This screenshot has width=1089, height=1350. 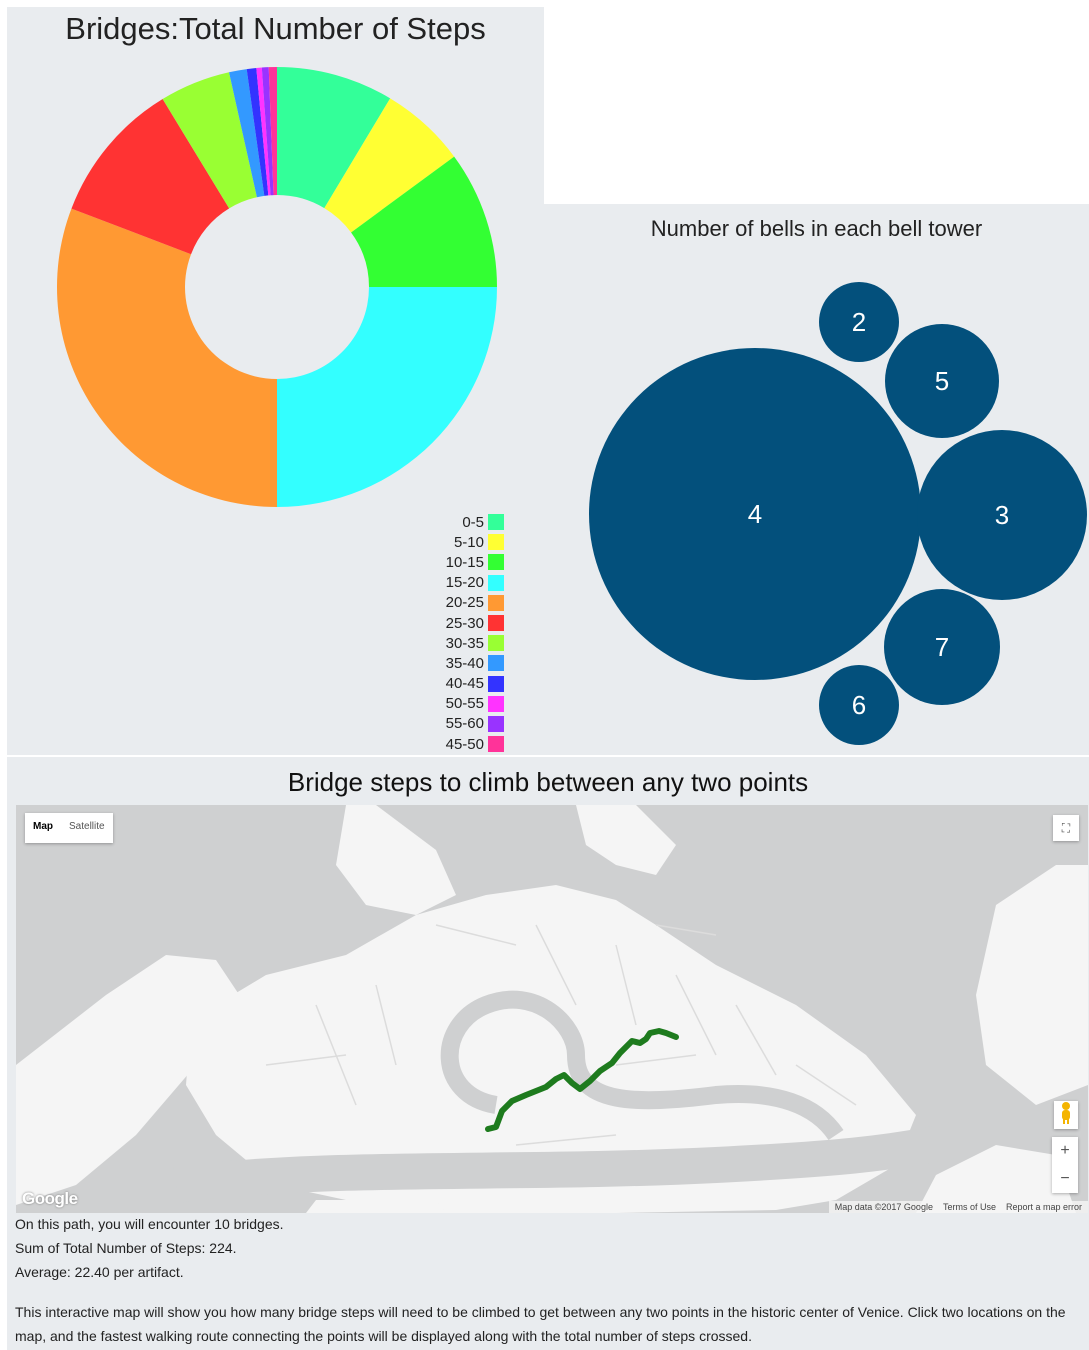 What do you see at coordinates (1043, 1207) in the screenshot?
I see `report-map-error-link: Report a map error` at bounding box center [1043, 1207].